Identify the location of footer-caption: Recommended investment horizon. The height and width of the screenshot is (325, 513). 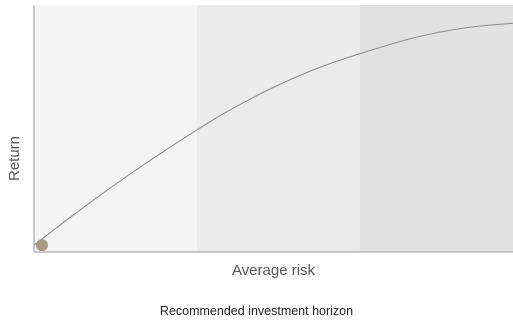
(256, 311).